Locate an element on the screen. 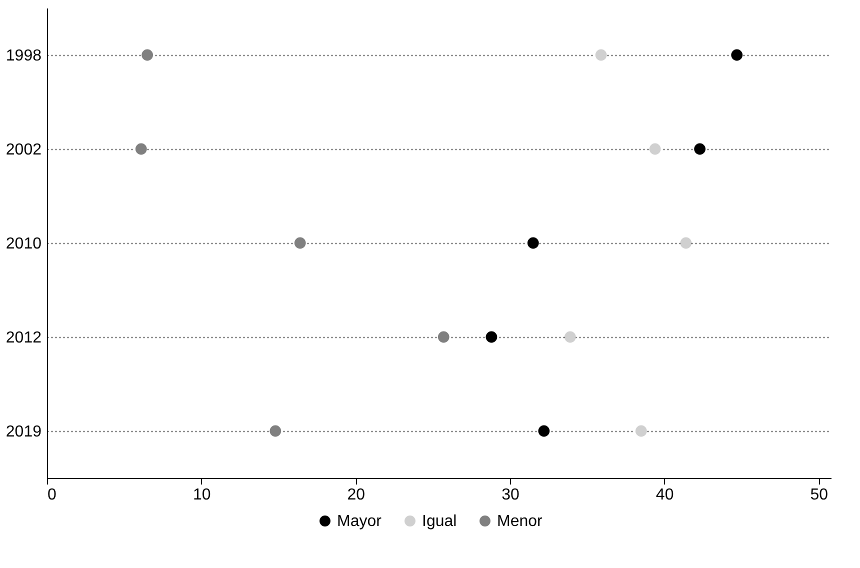  legend-label: Igual is located at coordinates (439, 521).